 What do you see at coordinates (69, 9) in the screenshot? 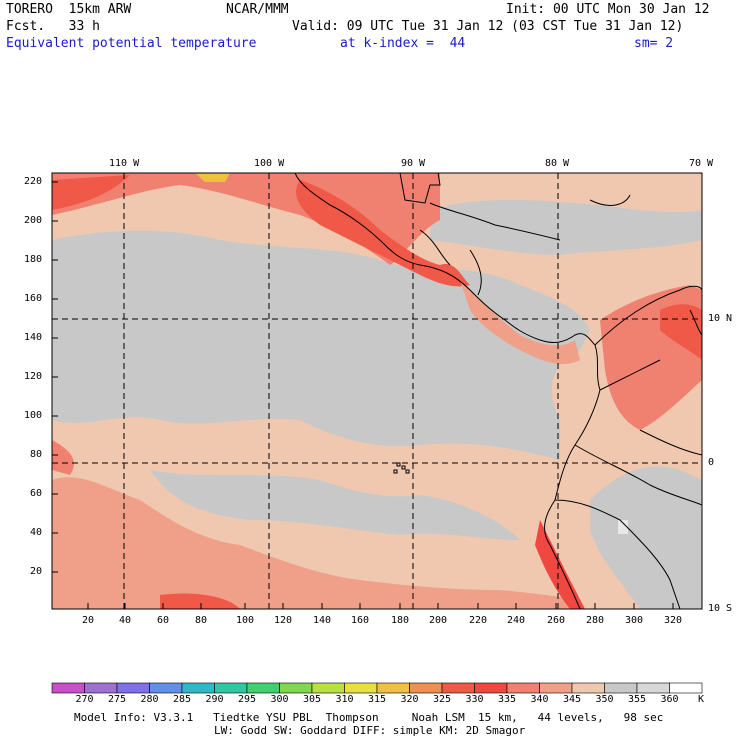
I see `model-name: TORERO 15km ARW` at bounding box center [69, 9].